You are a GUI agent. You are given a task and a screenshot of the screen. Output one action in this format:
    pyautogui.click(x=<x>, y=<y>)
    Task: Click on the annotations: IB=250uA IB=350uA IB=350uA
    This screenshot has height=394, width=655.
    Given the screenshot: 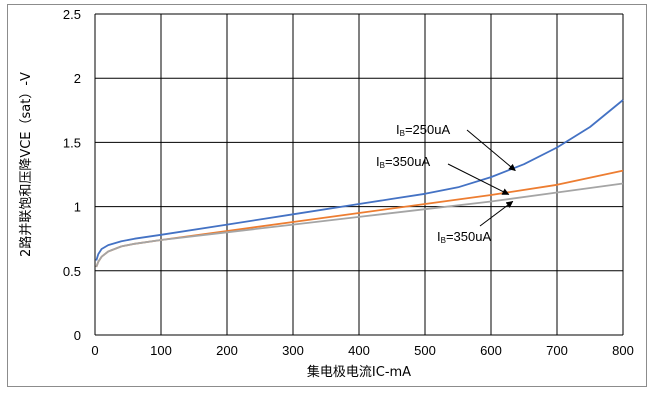 What is the action you would take?
    pyautogui.click(x=446, y=183)
    